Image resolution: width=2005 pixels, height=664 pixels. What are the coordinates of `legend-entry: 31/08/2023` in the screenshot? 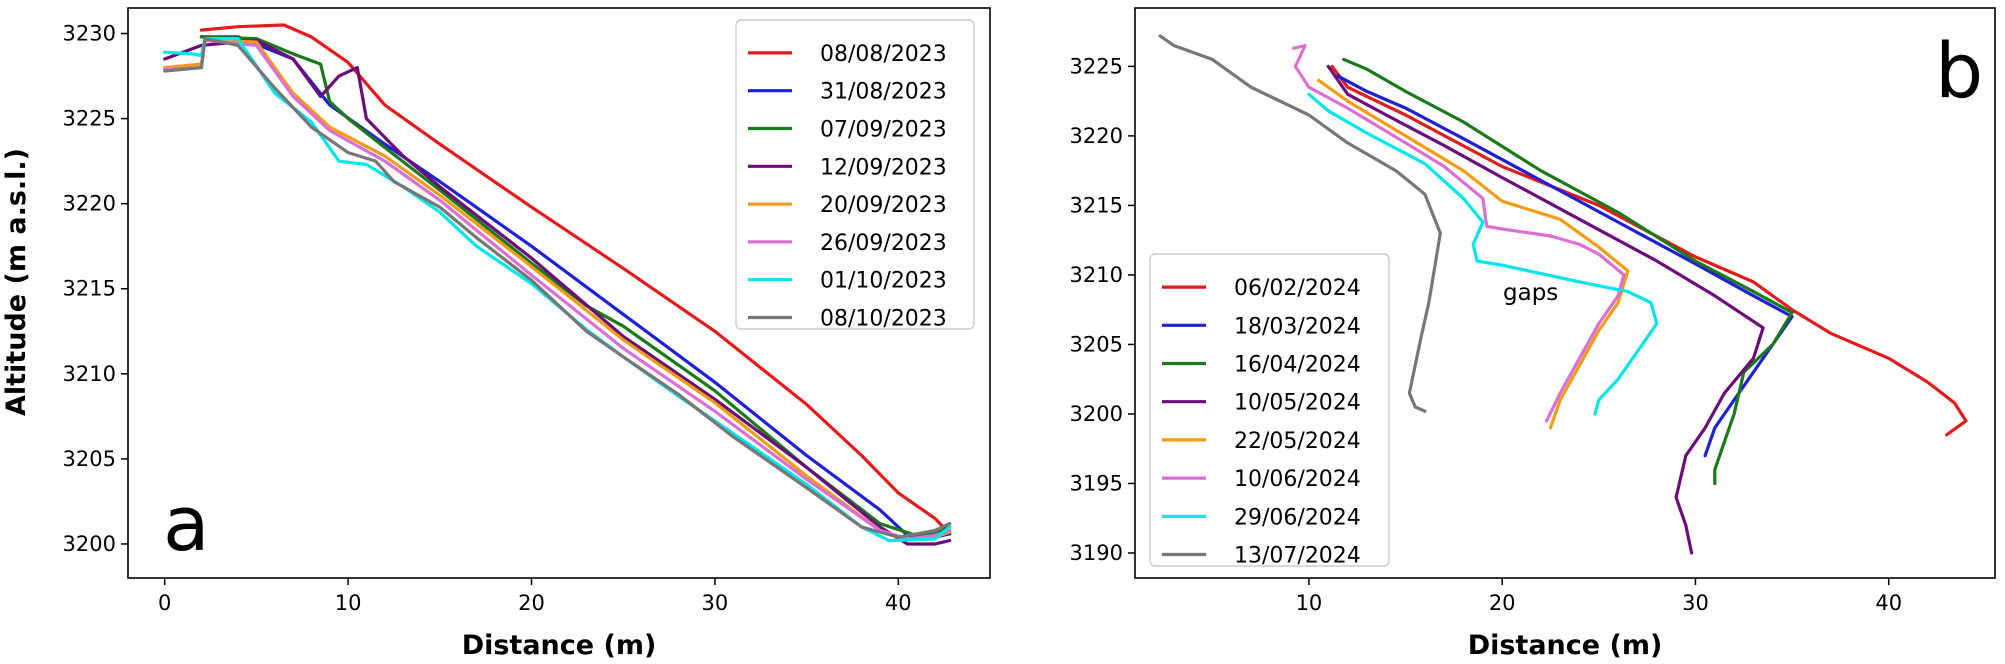 It's located at (883, 92).